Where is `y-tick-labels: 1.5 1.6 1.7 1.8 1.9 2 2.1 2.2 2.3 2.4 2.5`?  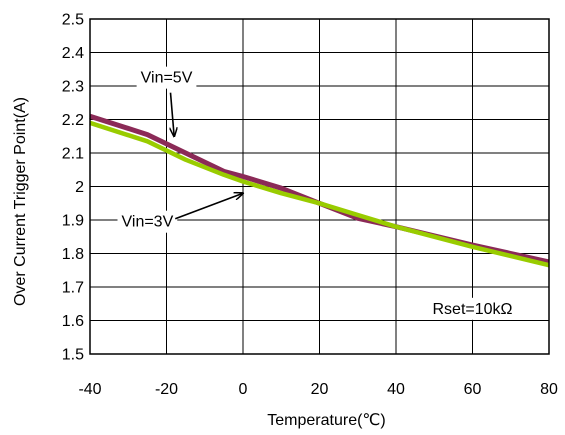 y-tick-labels: 1.5 1.6 1.7 1.8 1.9 2 2.1 2.2 2.3 2.4 2.5 is located at coordinates (73, 188).